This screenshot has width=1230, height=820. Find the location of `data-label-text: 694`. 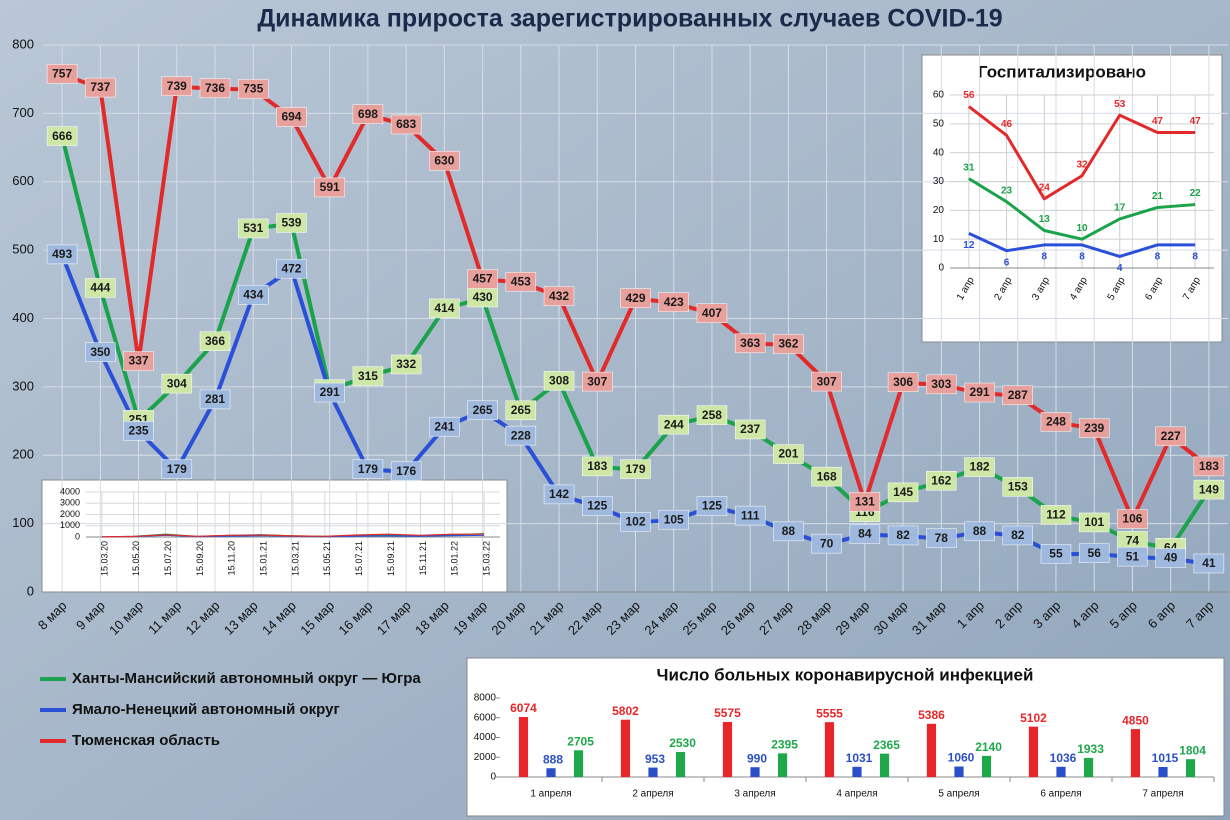

data-label-text: 694 is located at coordinates (291, 117).